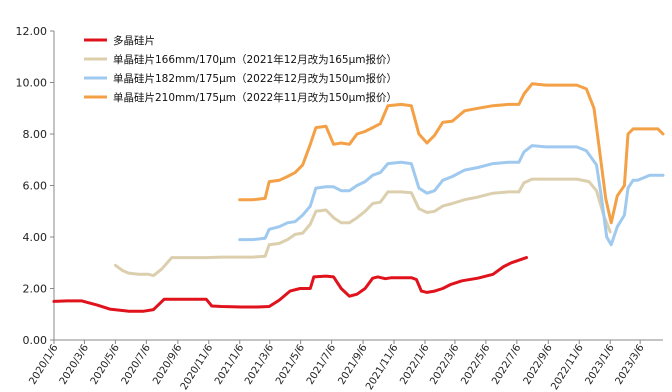 The image size is (672, 392). What do you see at coordinates (255, 78) in the screenshot?
I see `legend-label-3: 单晶硅片182mm/175μm（2022年12月改为150μm报价）` at bounding box center [255, 78].